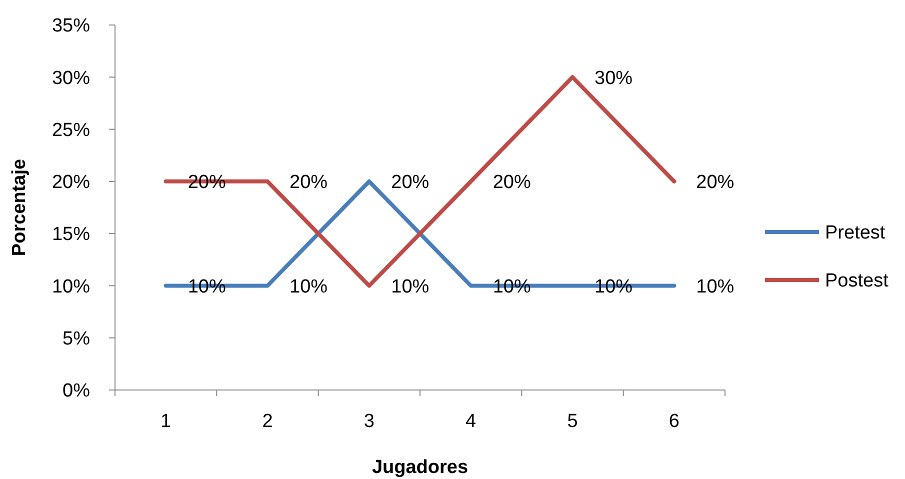  I want to click on y-tick-label: 15%, so click(71, 235).